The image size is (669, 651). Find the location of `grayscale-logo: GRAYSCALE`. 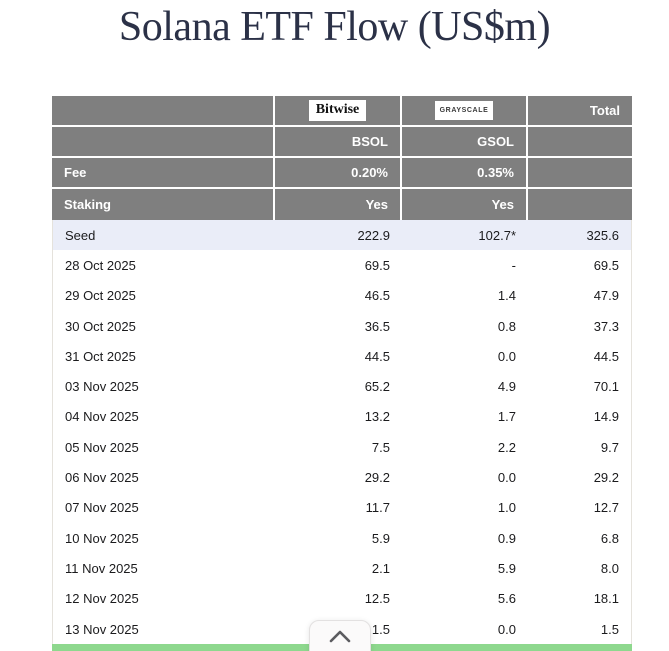

grayscale-logo: GRAYSCALE is located at coordinates (464, 110).